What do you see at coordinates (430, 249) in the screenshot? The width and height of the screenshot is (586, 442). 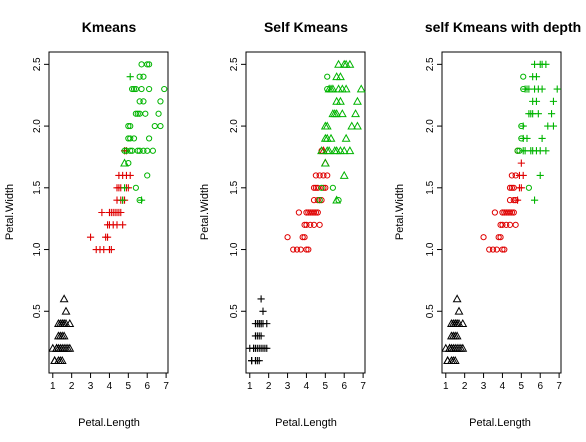 I see `y-tick-label: 1.0` at bounding box center [430, 249].